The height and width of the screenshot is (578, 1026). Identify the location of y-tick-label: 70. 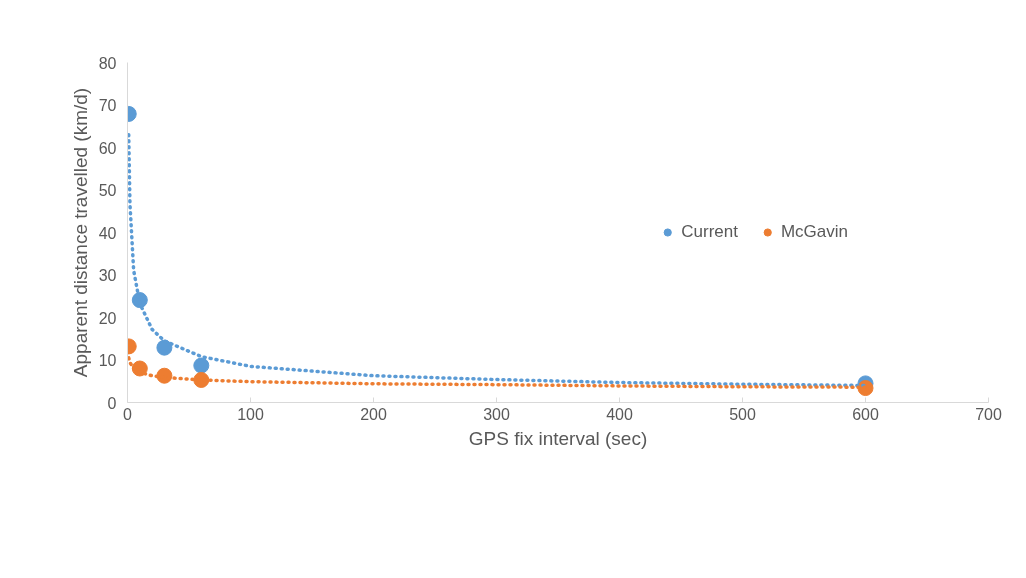
(107, 105).